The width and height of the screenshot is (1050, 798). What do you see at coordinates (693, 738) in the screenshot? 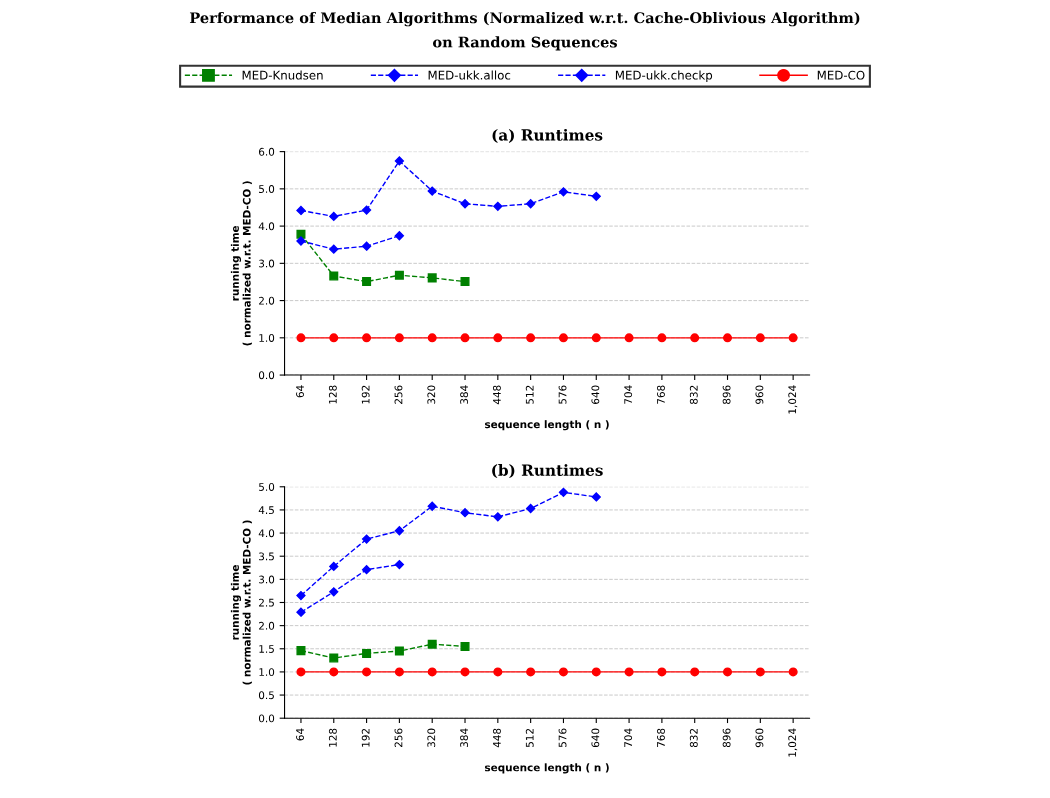
I see `x-tick-label: 832` at bounding box center [693, 738].